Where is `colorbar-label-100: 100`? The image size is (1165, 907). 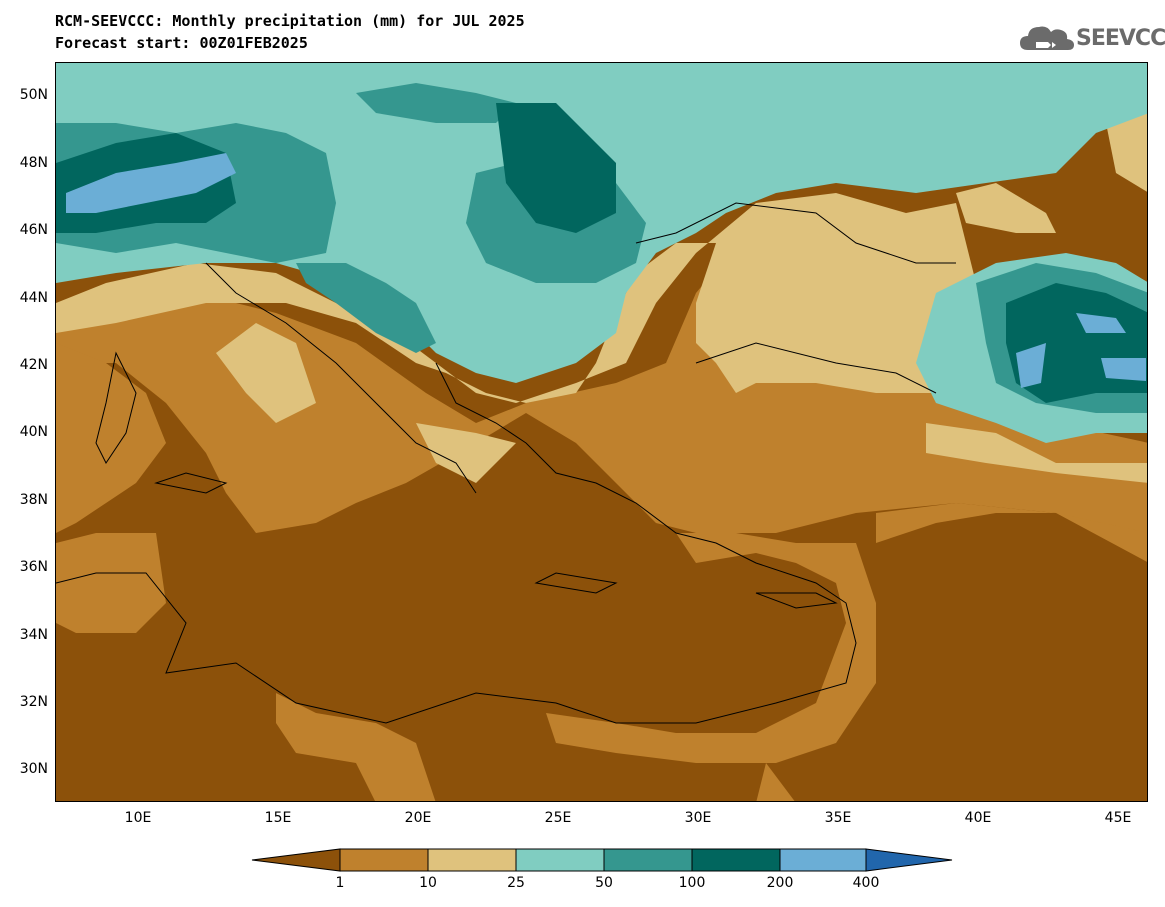 colorbar-label-100: 100 is located at coordinates (692, 883).